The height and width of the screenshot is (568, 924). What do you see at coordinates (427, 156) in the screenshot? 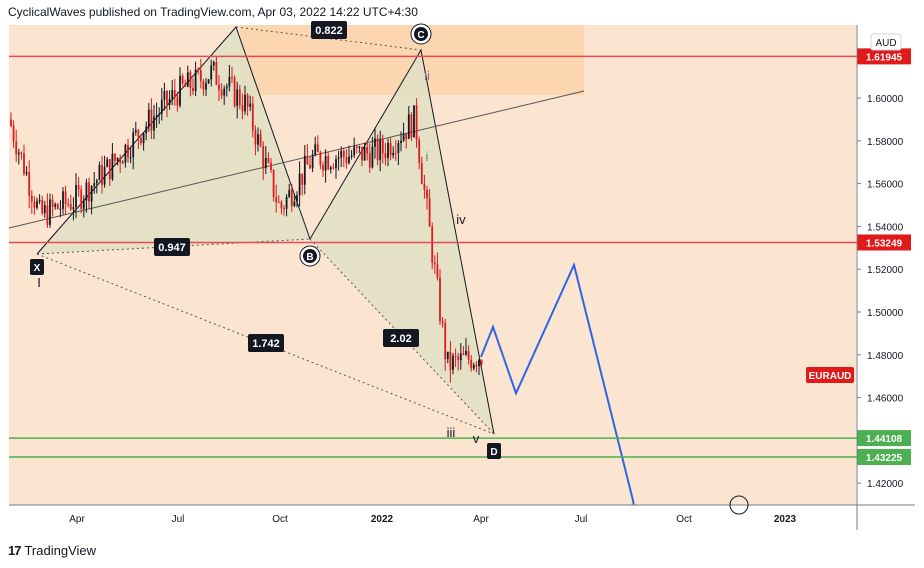
I see `wave-label: i` at bounding box center [427, 156].